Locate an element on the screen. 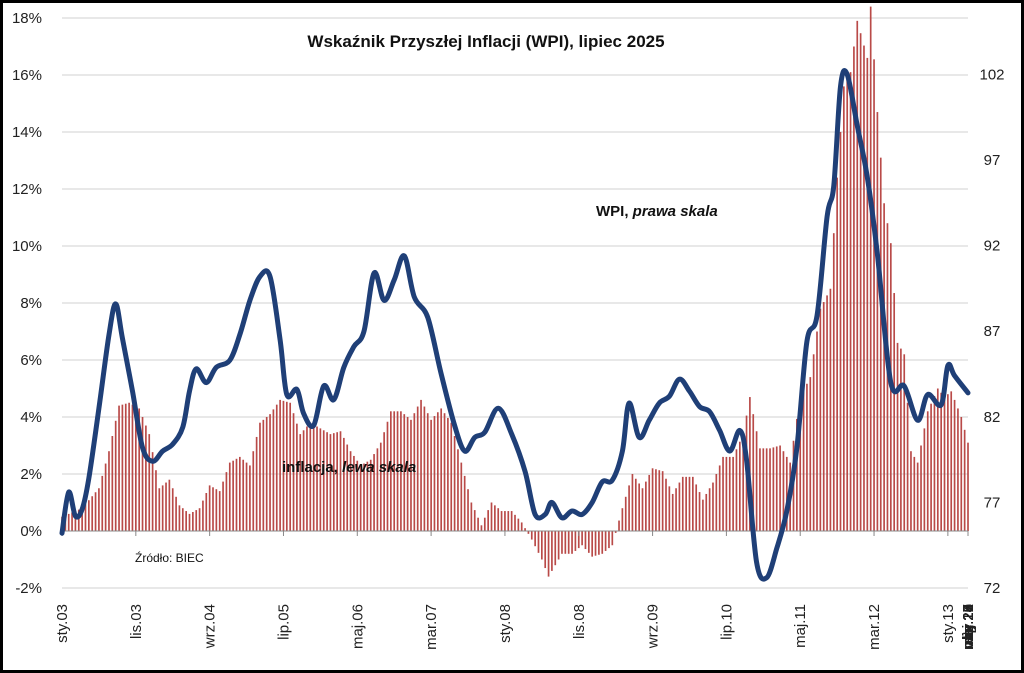 This screenshot has width=1024, height=673. x-axis-tick-label: lip.25 is located at coordinates (968, 622).